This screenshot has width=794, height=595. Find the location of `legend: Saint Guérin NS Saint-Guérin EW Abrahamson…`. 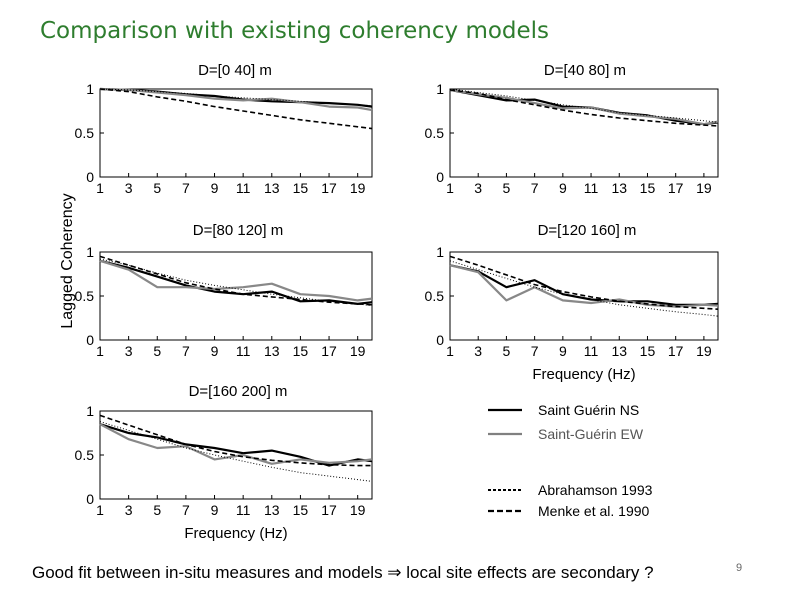

legend: Saint Guérin NS Saint-Guérin EW Abrahamson… is located at coordinates (570, 460).